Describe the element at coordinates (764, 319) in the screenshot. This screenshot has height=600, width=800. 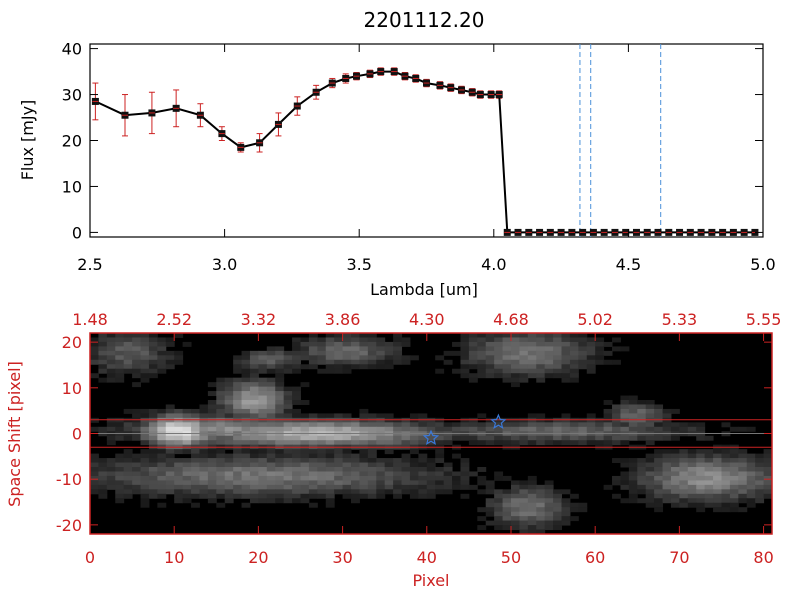
I see `wavelength-tick-label: 5.55` at that location.